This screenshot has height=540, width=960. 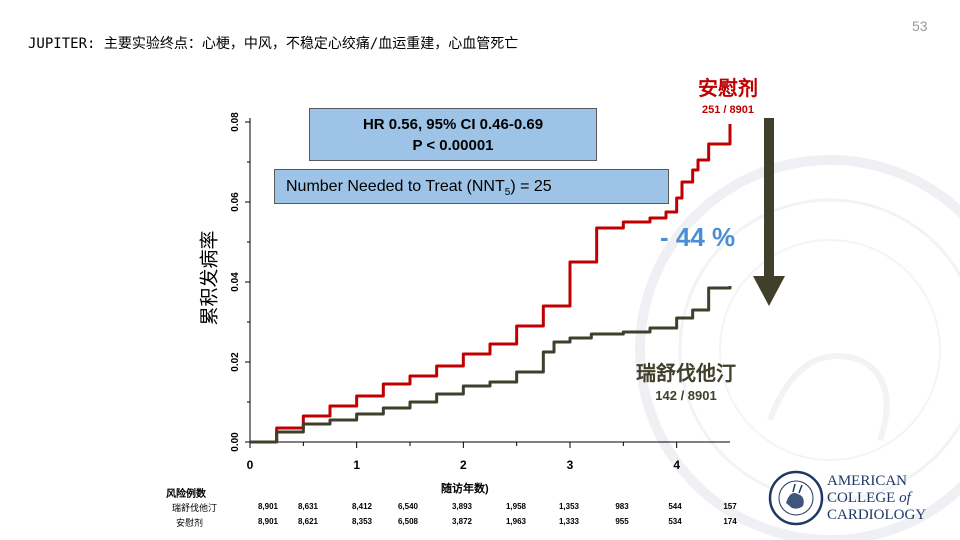 What do you see at coordinates (186, 494) in the screenshot?
I see `risk-table-title: 风险例数` at bounding box center [186, 494].